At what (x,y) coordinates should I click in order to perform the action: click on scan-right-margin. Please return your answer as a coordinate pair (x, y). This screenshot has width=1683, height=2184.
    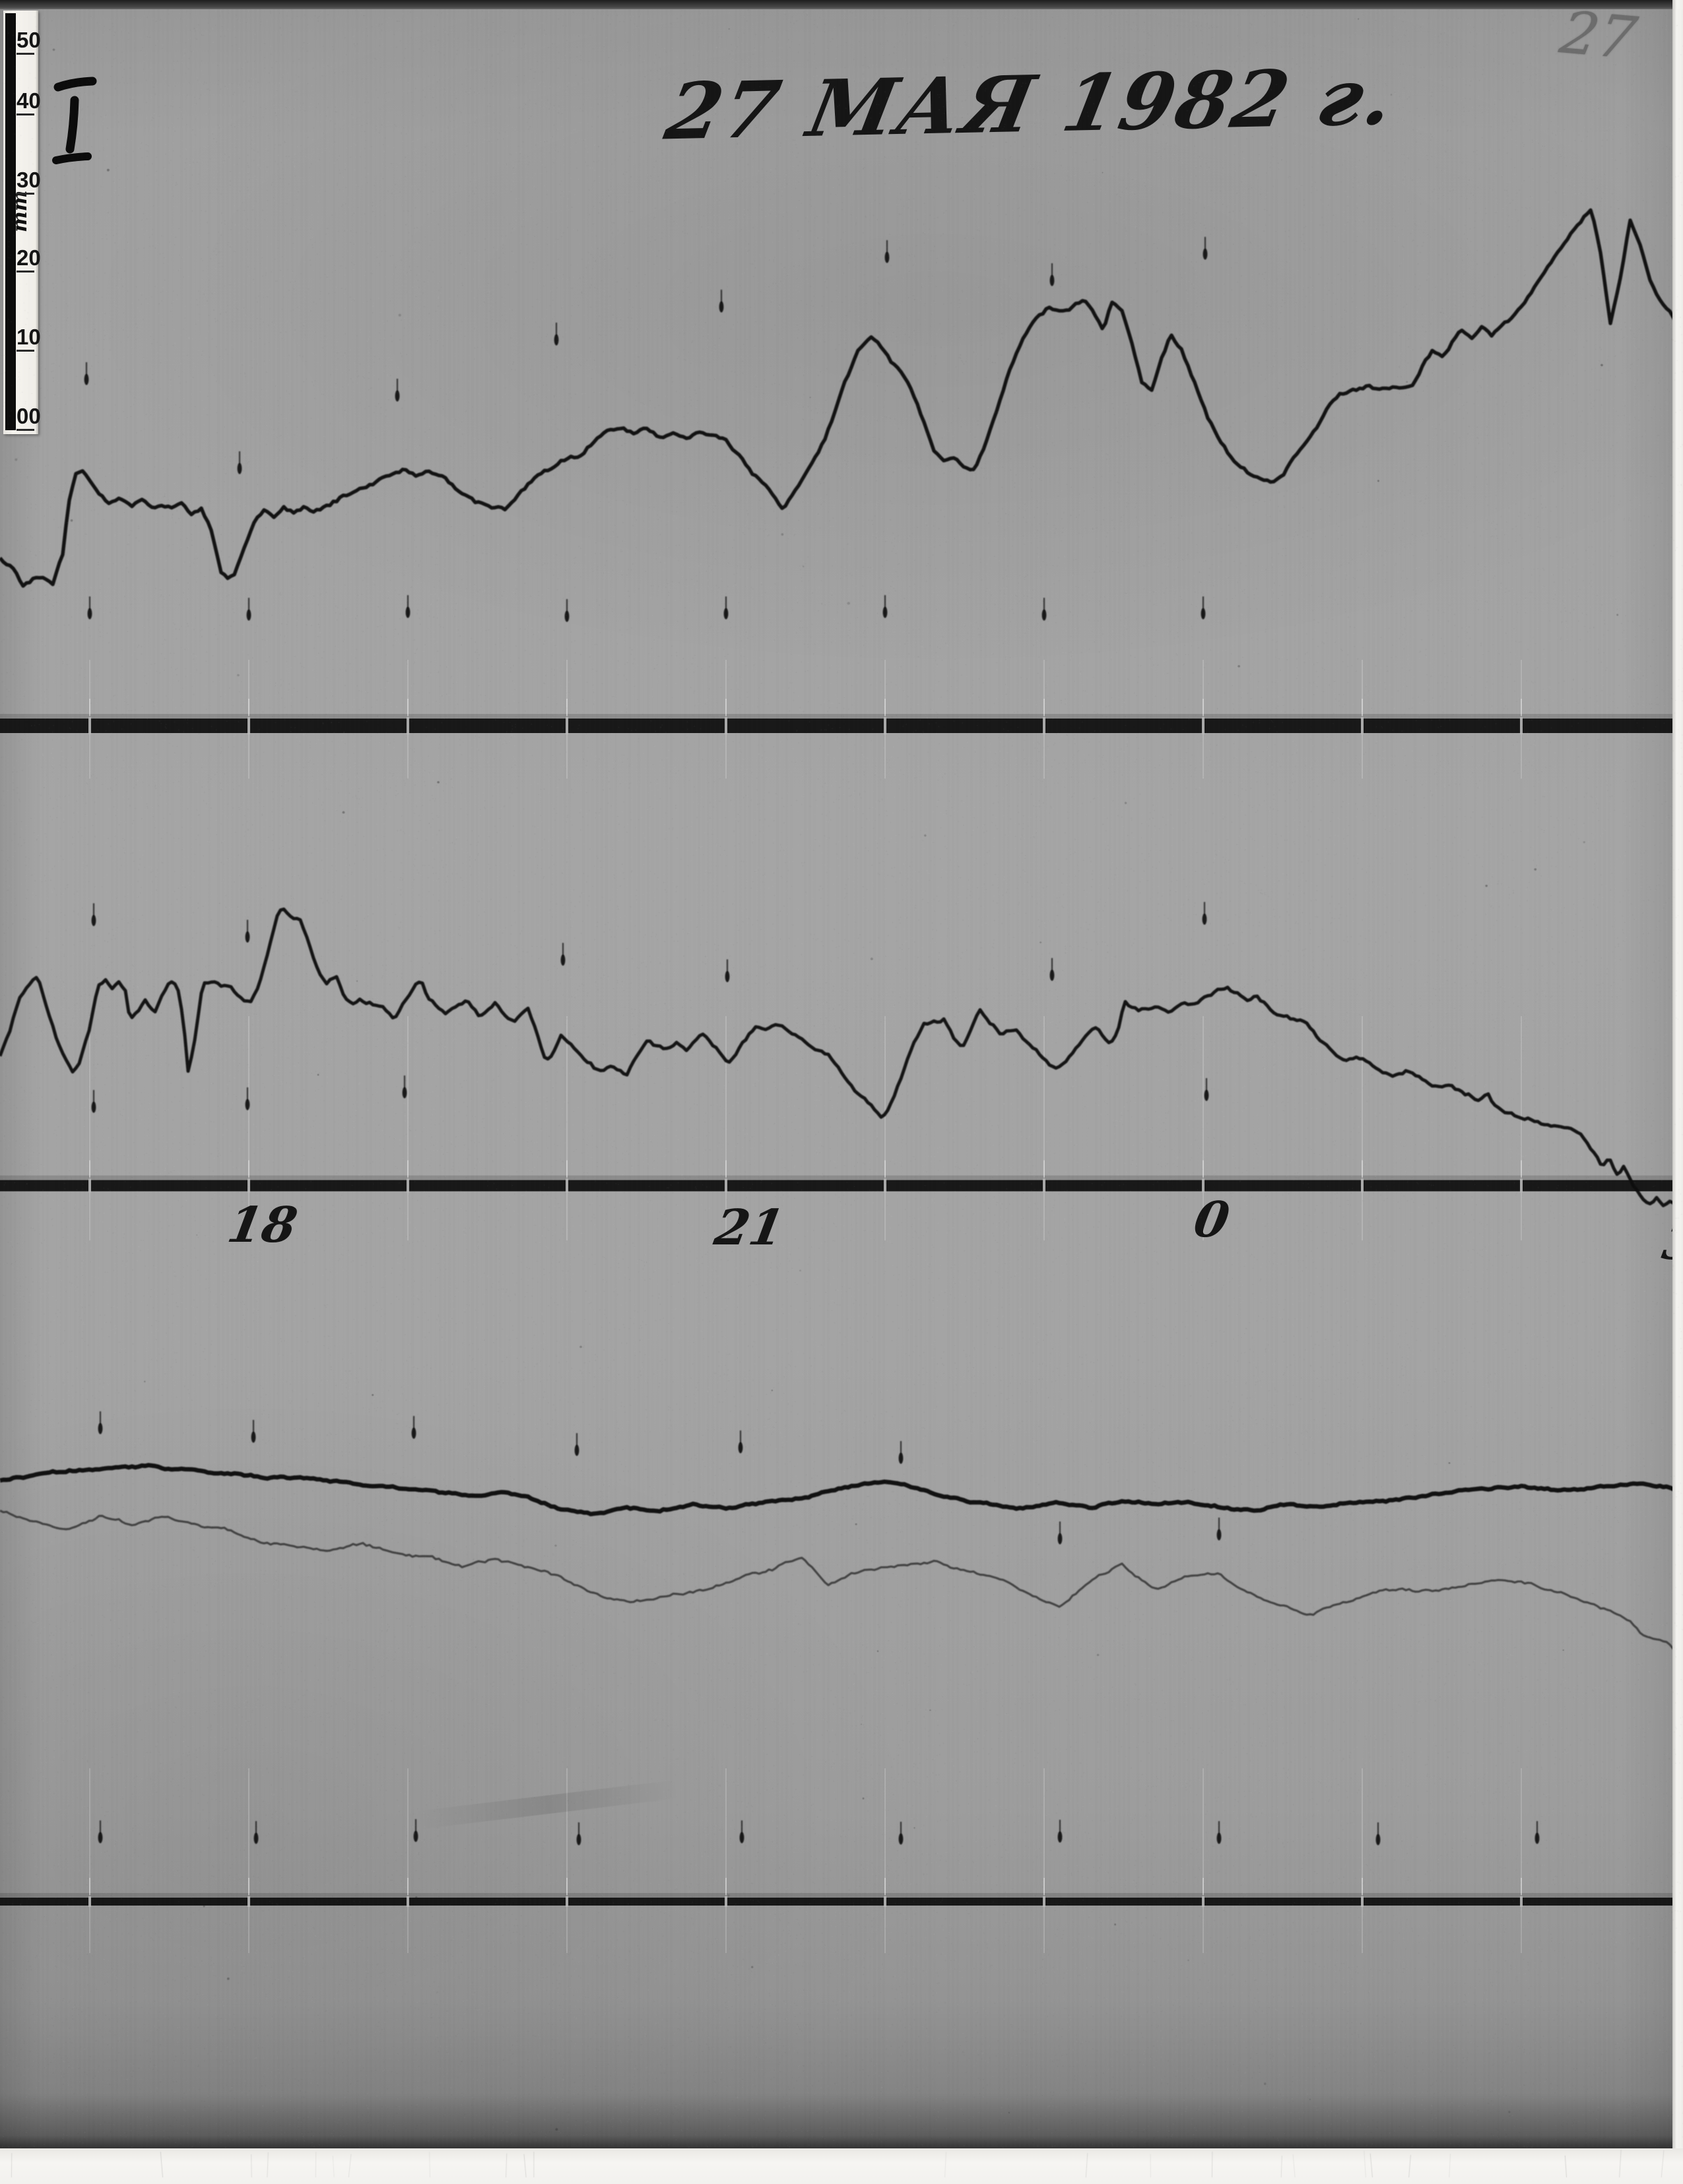
    Looking at the image, I should click on (1677, 1092).